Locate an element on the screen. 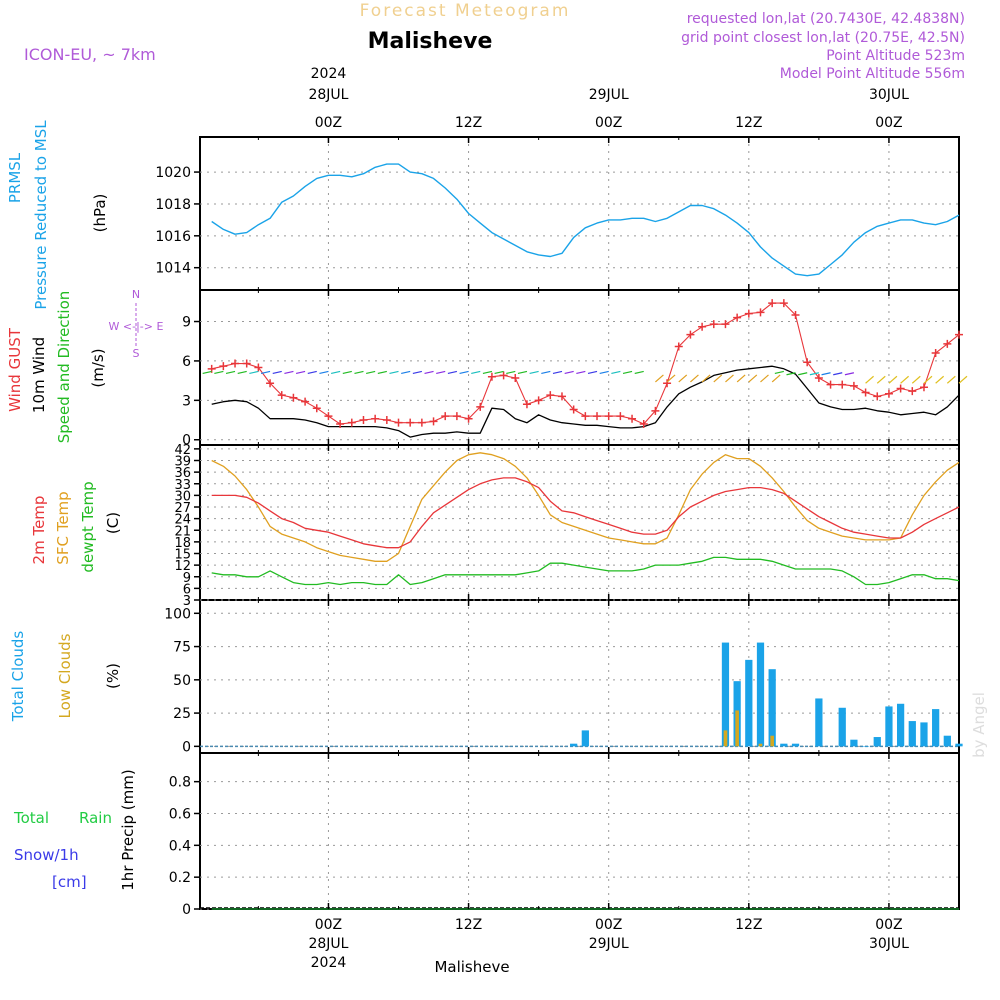 This screenshot has height=1000, width=1000. bottom-axis-label: 12Z is located at coordinates (748, 925).